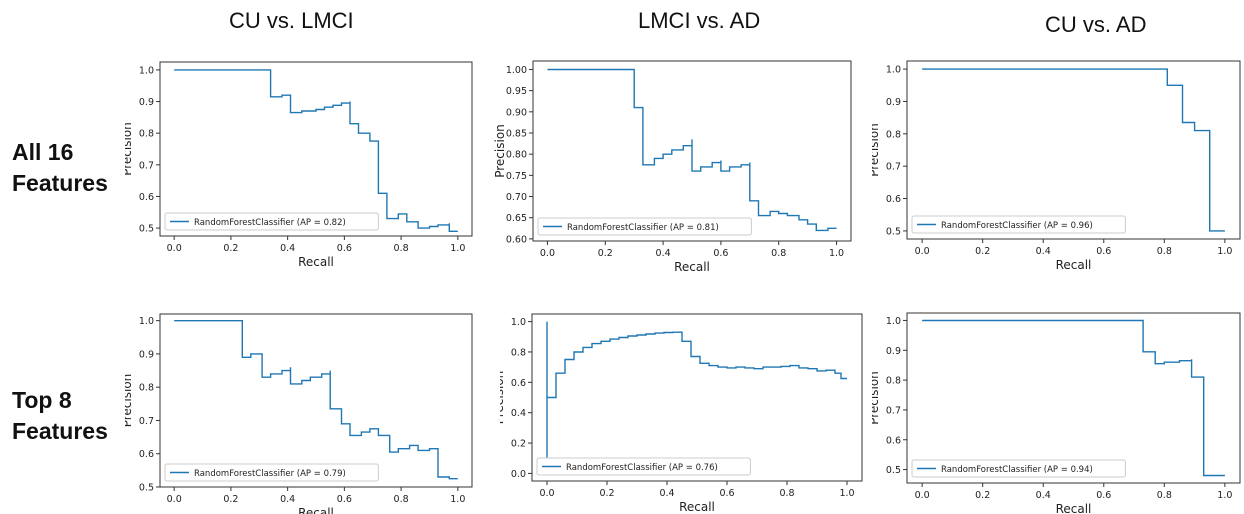 The image size is (1244, 514). Describe the element at coordinates (1096, 24) in the screenshot. I see `column-title-cu-vs-ad: CU vs. AD` at that location.